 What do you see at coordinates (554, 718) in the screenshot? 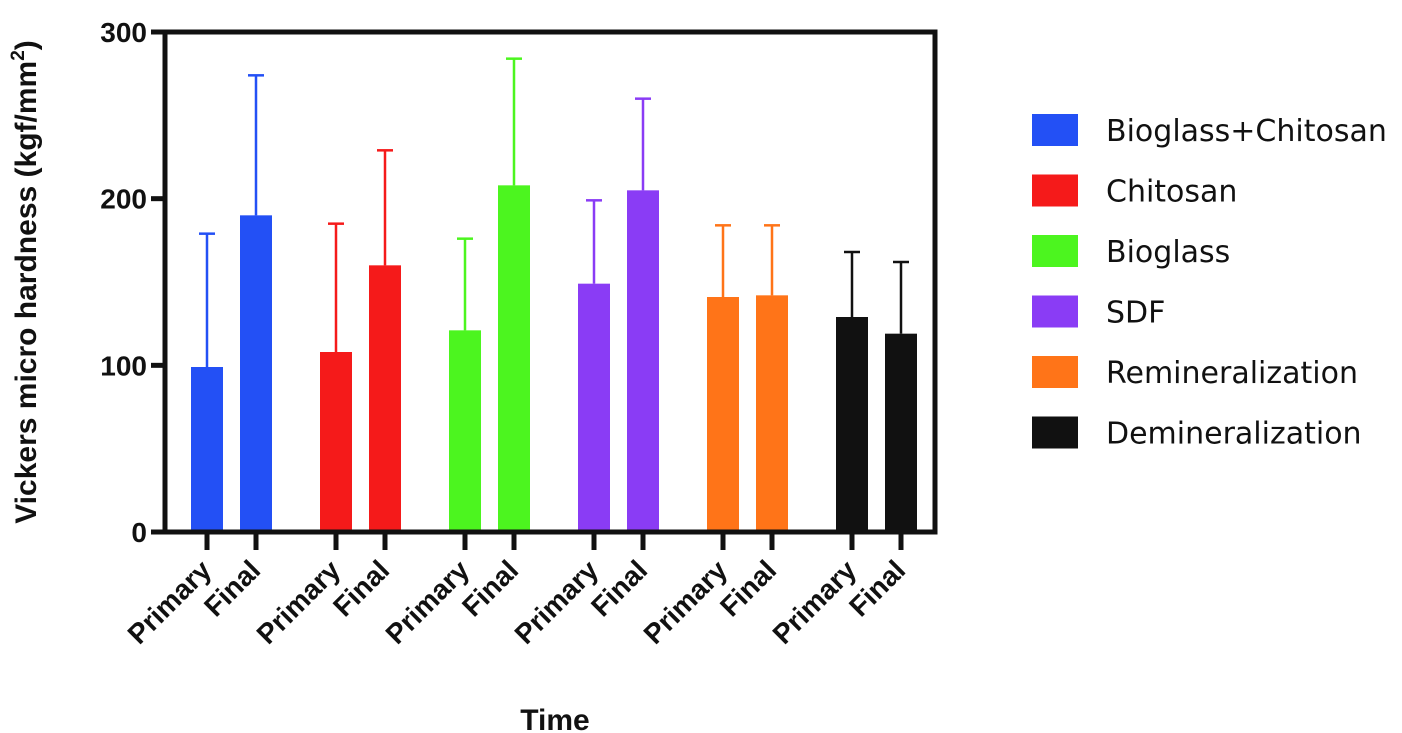
I see `x-axis-title: Time` at bounding box center [554, 718].